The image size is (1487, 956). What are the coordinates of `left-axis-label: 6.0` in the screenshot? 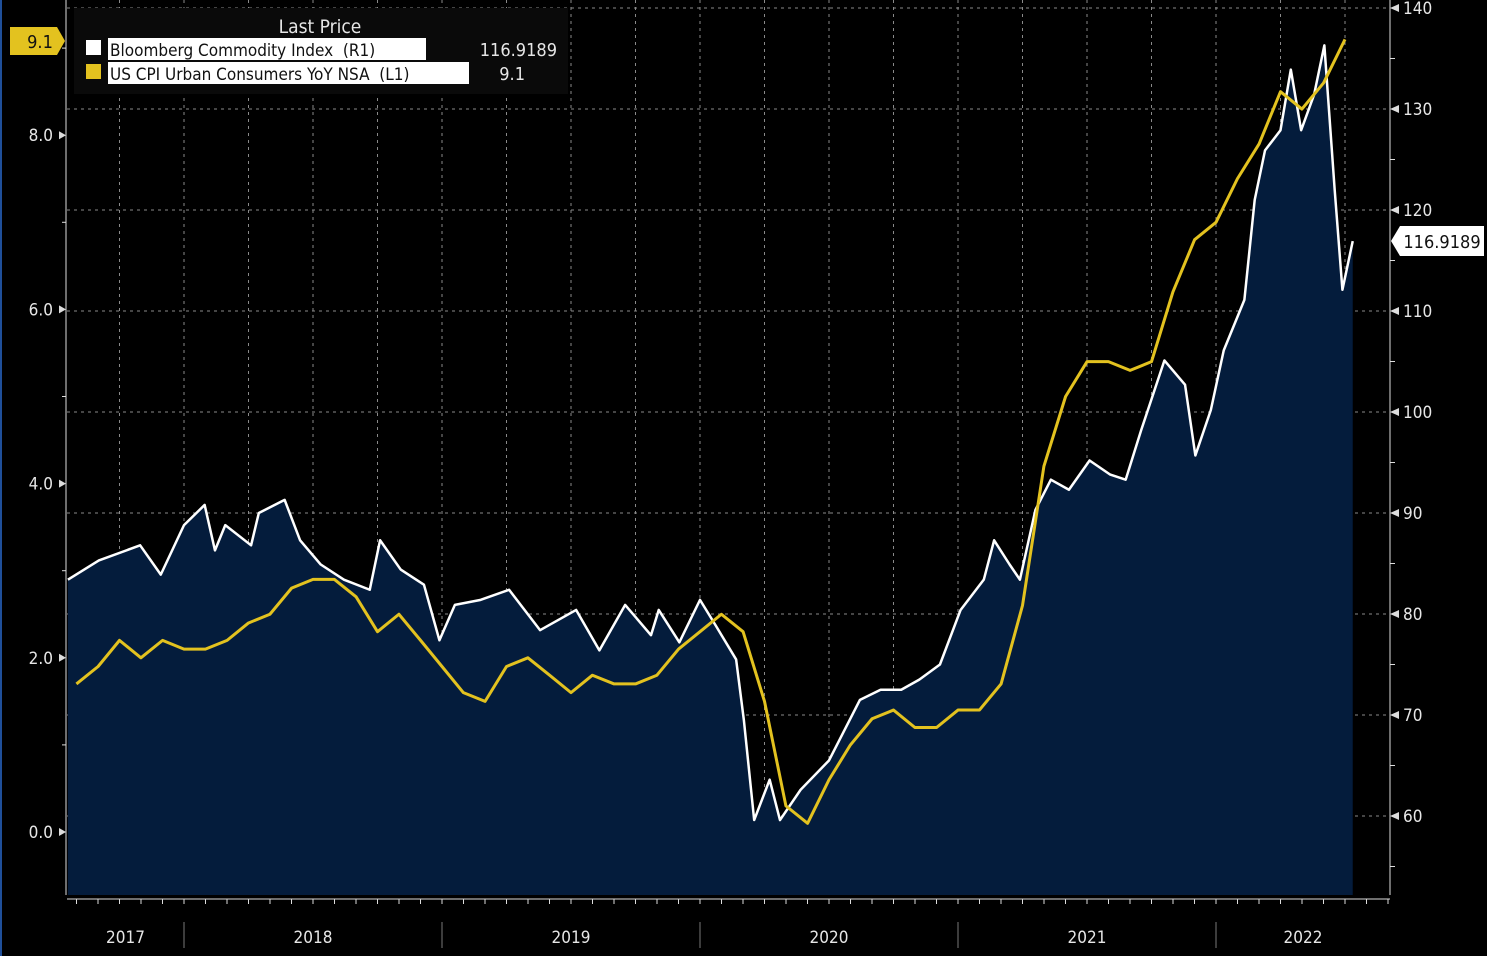 It's located at (41, 310).